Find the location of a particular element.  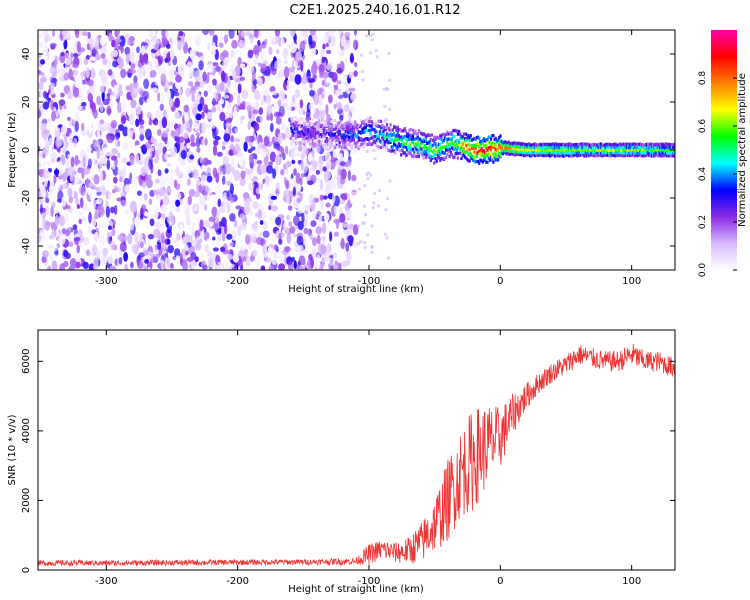

y-tick-label: 20 is located at coordinates (26, 102).